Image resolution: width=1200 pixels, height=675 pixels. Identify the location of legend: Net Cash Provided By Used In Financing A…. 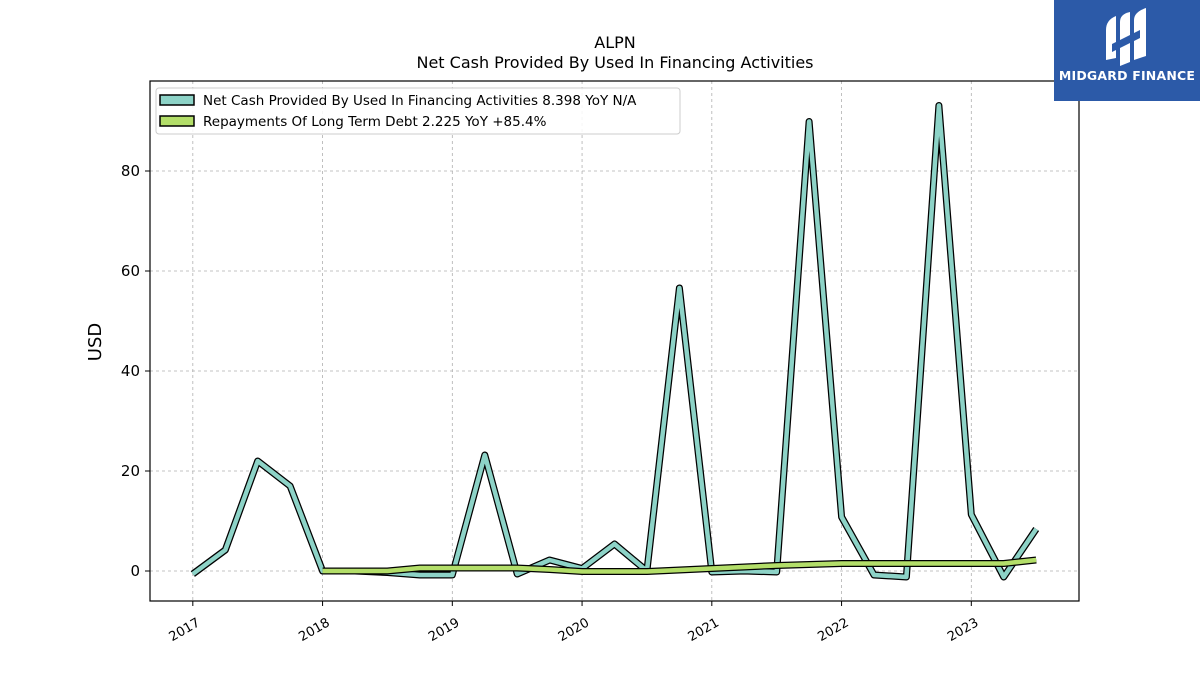
(418, 111).